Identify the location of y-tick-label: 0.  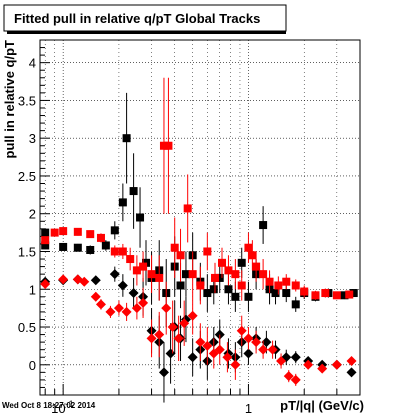
(32, 365).